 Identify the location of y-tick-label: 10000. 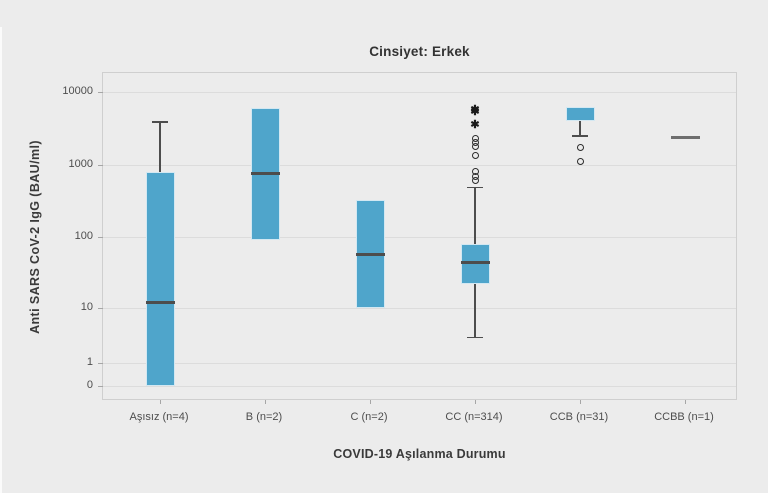
(77, 91).